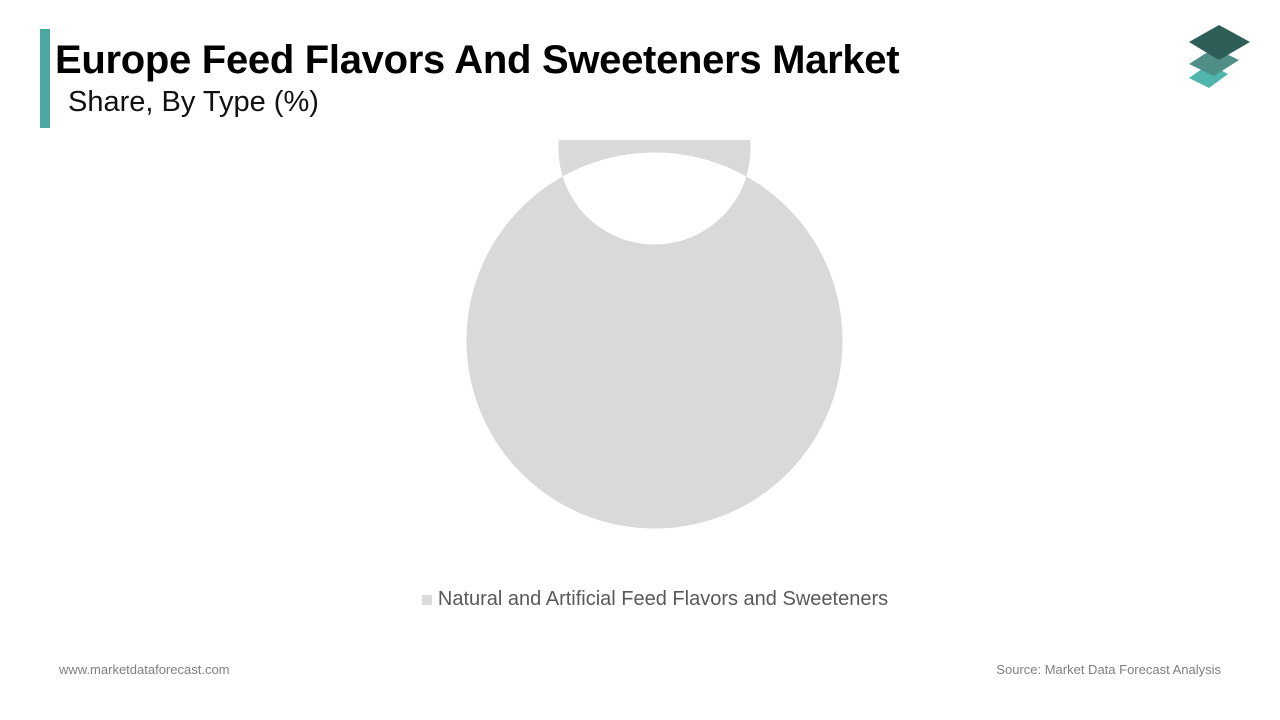  I want to click on website-url: www.marketdataforecast.com, so click(144, 669).